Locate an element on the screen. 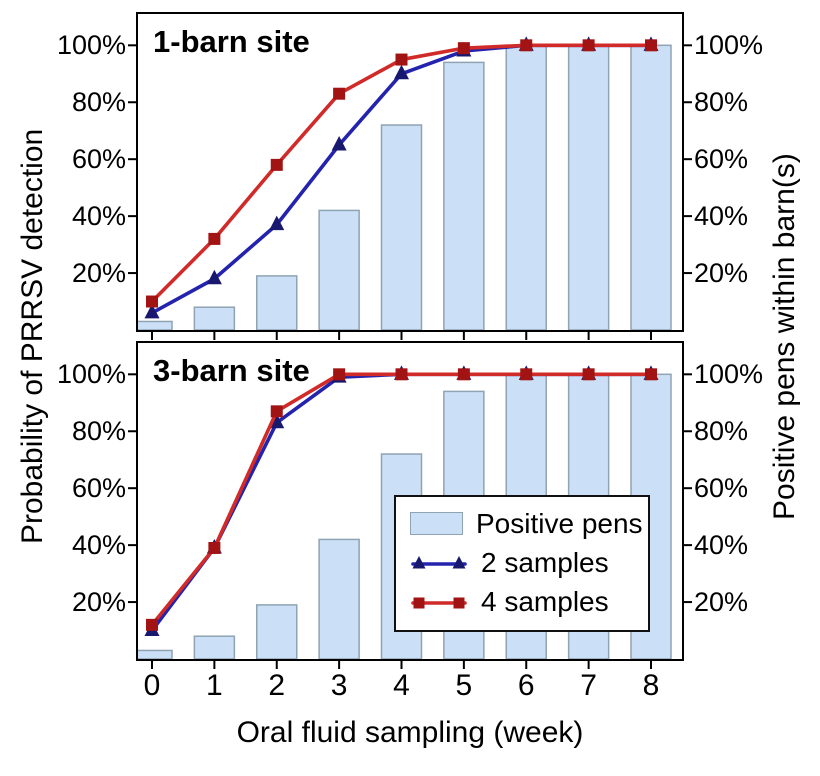 Image resolution: width=820 pixels, height=776 pixels. legend-item-2-samples: 2 samples is located at coordinates (524, 562).